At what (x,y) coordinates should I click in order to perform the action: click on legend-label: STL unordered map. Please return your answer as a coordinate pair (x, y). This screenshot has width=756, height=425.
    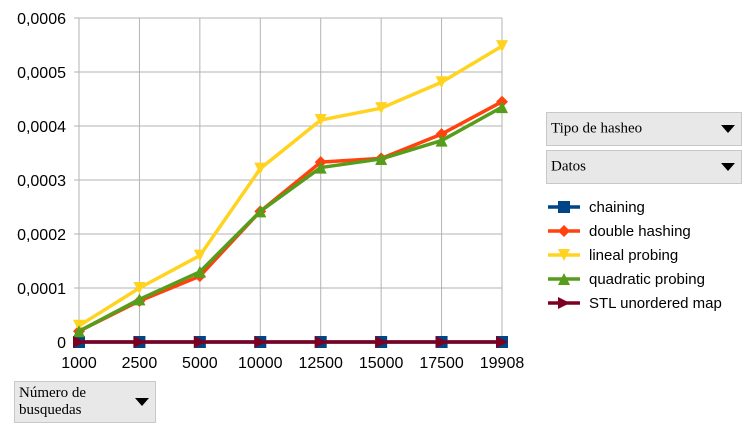
    Looking at the image, I should click on (655, 303).